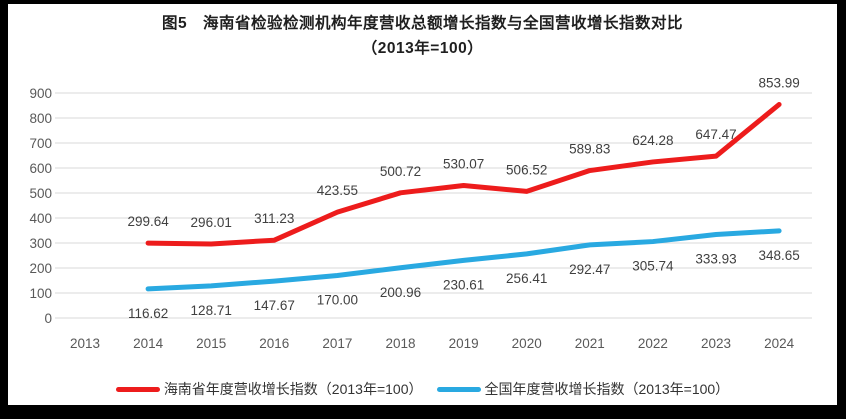 This screenshot has height=419, width=846. I want to click on y-axis-tick-label: 300, so click(40, 243).